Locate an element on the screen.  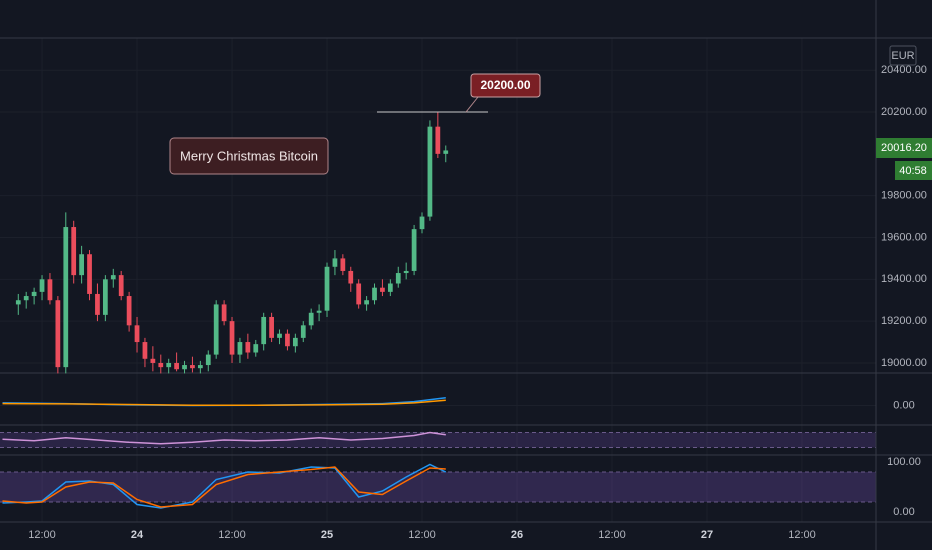
callout-pointer is located at coordinates (472, 104).